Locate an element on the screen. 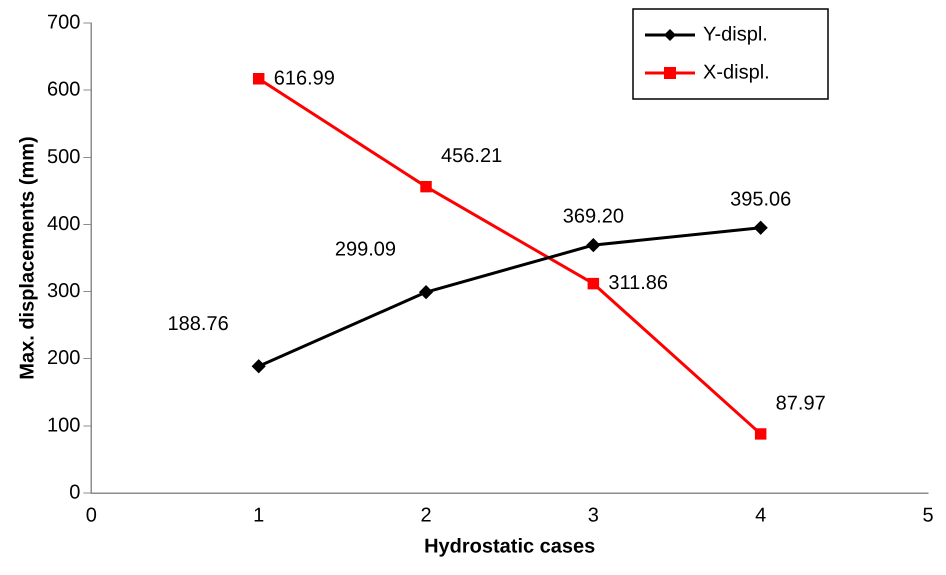  y-tick-label: 500 is located at coordinates (63, 157).